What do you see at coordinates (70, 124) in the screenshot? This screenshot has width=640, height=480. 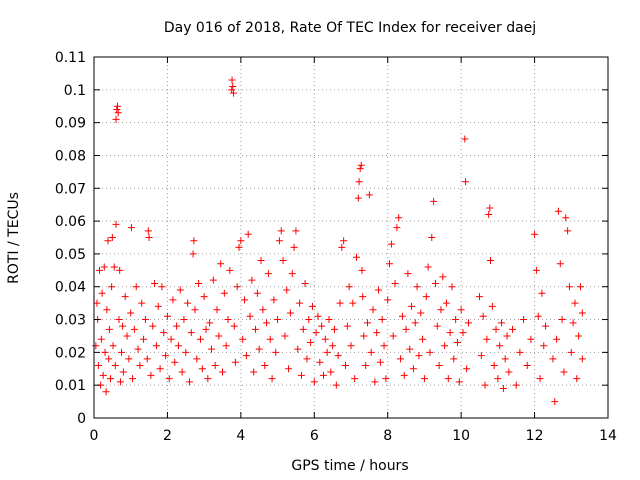 I see `y-tick-label: 0.09` at bounding box center [70, 124].